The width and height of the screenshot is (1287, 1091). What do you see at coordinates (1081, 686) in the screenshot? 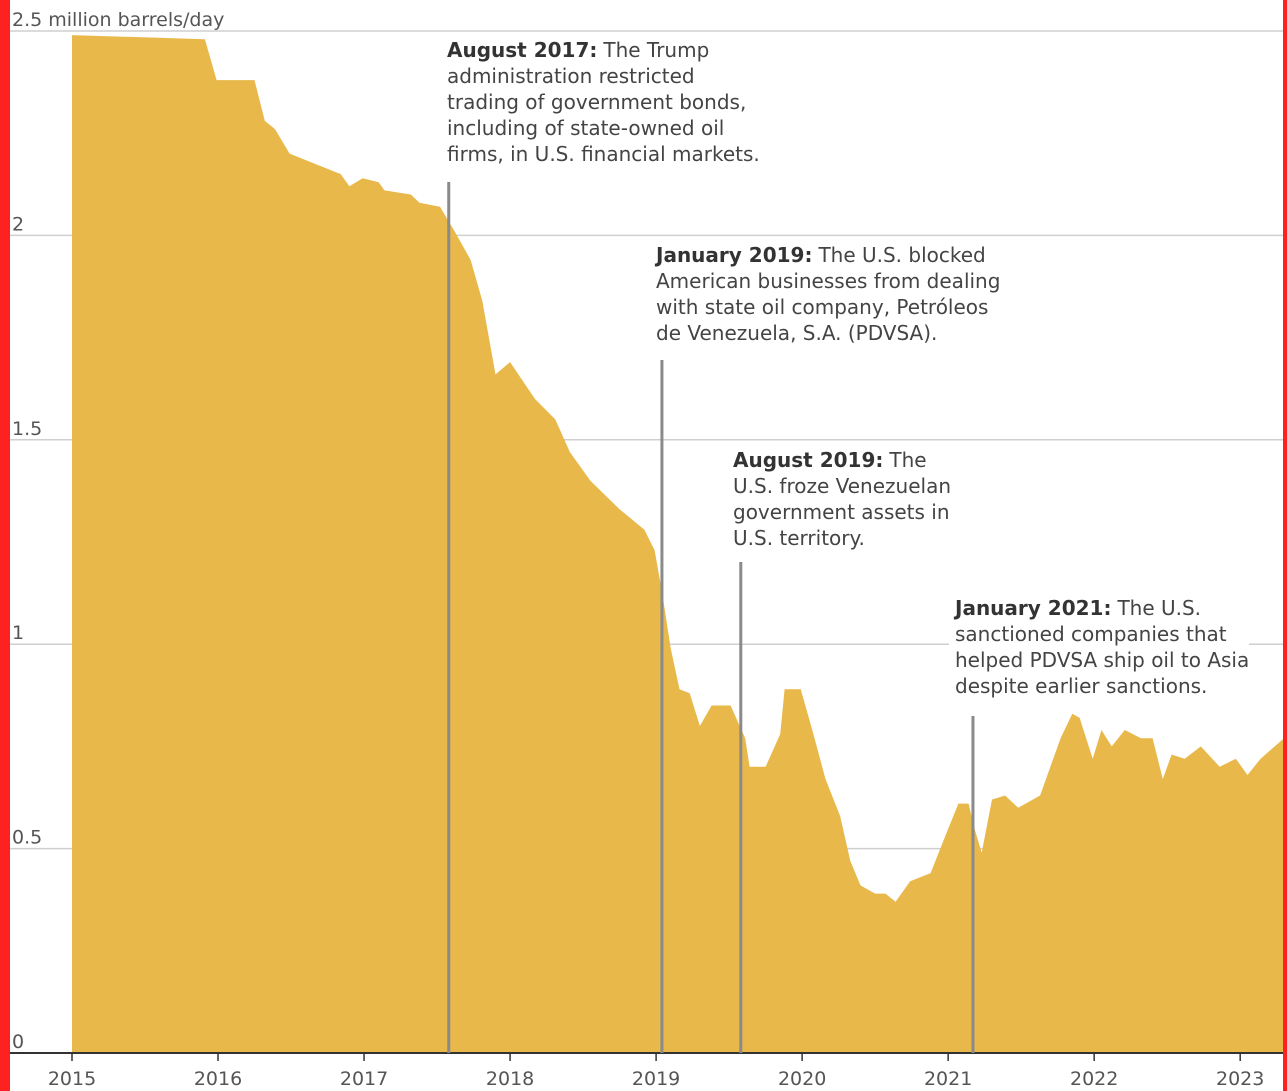
I see `annotation-text: despite earlier sanctions.` at bounding box center [1081, 686].